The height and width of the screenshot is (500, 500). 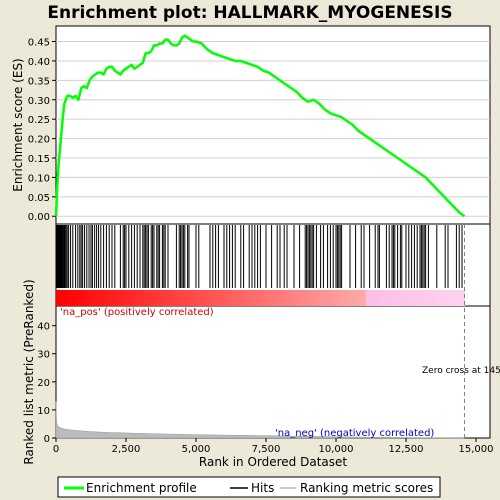 I want to click on x-tick-label: 7,500, so click(x=266, y=449).